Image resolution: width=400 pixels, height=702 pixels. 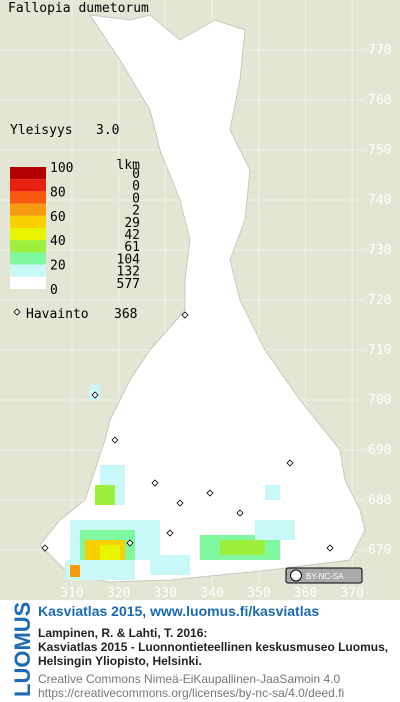 What do you see at coordinates (379, 200) in the screenshot?
I see `northing-label: 740` at bounding box center [379, 200].